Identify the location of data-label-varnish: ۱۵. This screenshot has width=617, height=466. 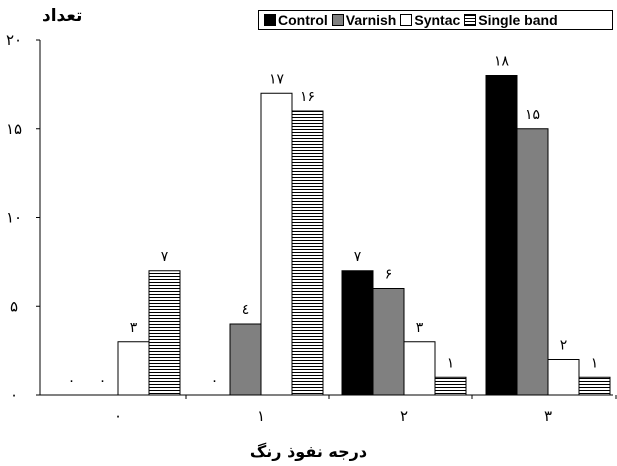
(532, 115).